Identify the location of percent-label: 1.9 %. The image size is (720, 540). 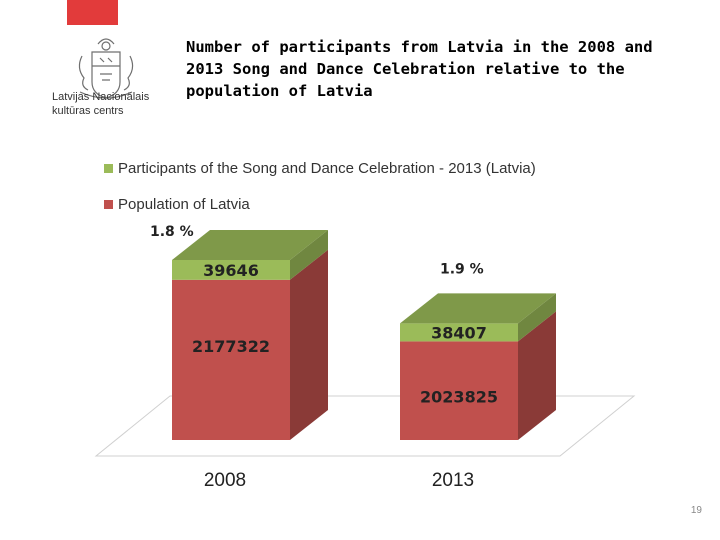
(462, 269).